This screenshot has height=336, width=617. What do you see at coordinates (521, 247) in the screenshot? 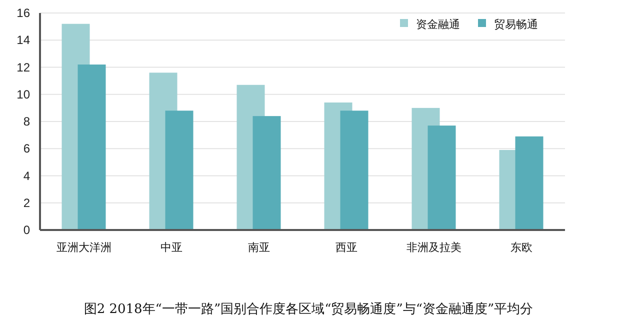
I see `x-tick-label: 东欧` at bounding box center [521, 247].